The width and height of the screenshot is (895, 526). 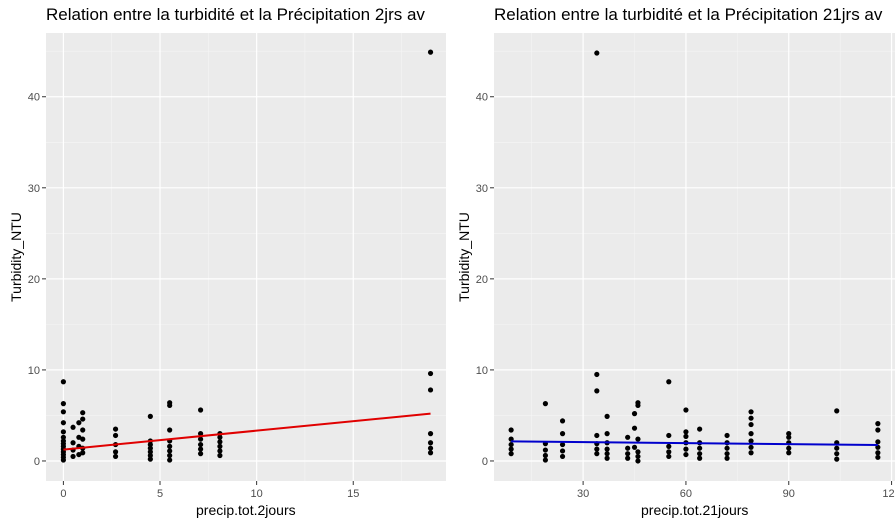 I want to click on y-axis-label: Turbidity_NTU, so click(x=463, y=257).